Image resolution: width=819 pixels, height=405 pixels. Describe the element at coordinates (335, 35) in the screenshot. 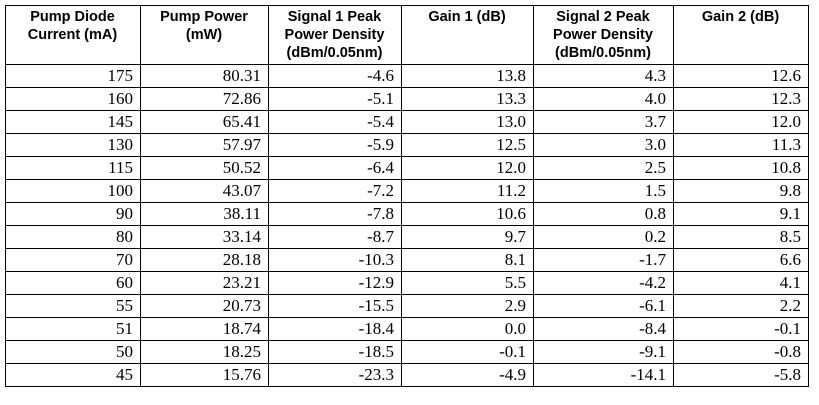

I see `header-signal-1-peak-power-density: Signal 1 Peak Power Density (dBm/0.05nm)` at that location.